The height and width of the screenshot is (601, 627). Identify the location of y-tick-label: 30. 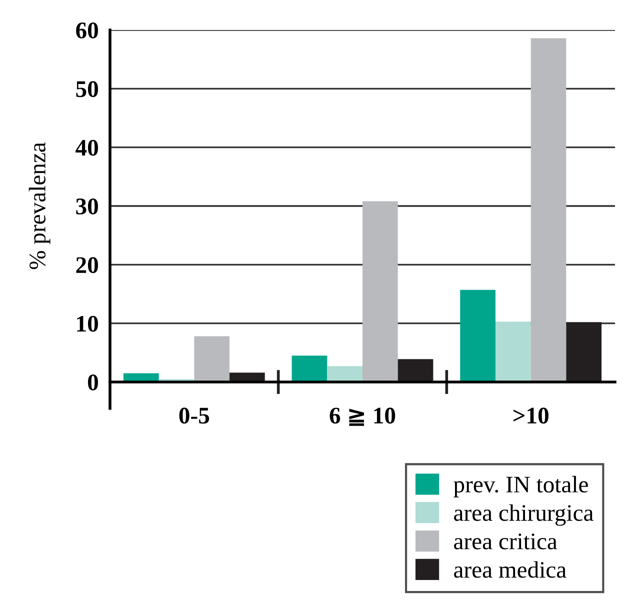
(87, 206).